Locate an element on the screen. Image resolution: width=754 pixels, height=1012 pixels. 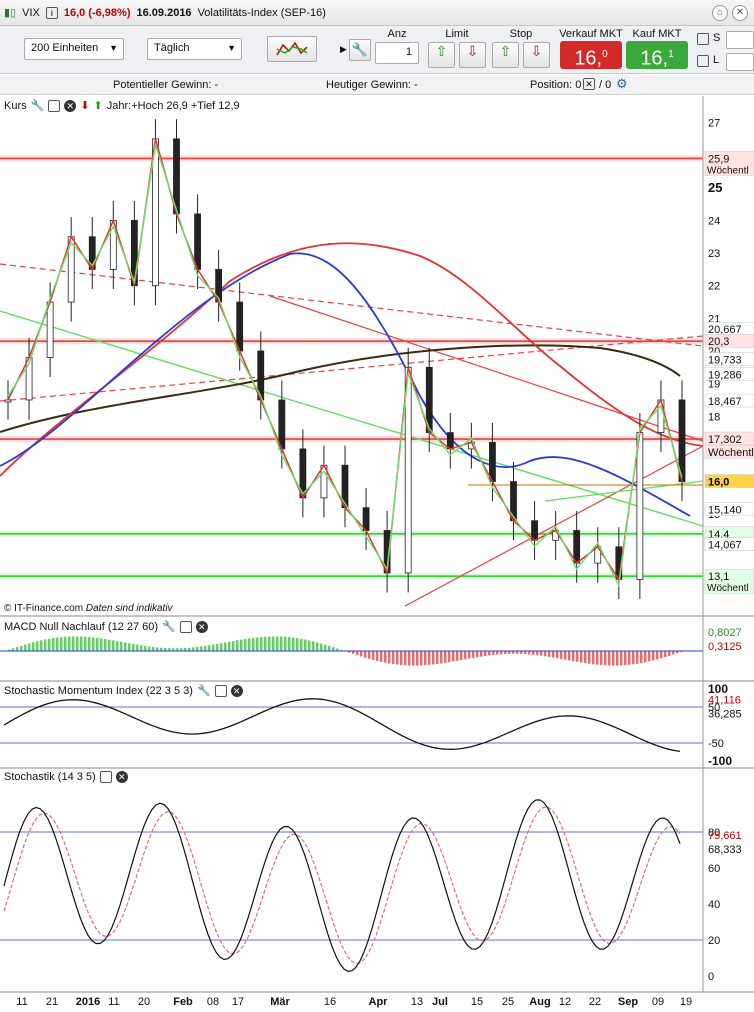
units-select: 200 Einheiten ▼ is located at coordinates (74, 49).